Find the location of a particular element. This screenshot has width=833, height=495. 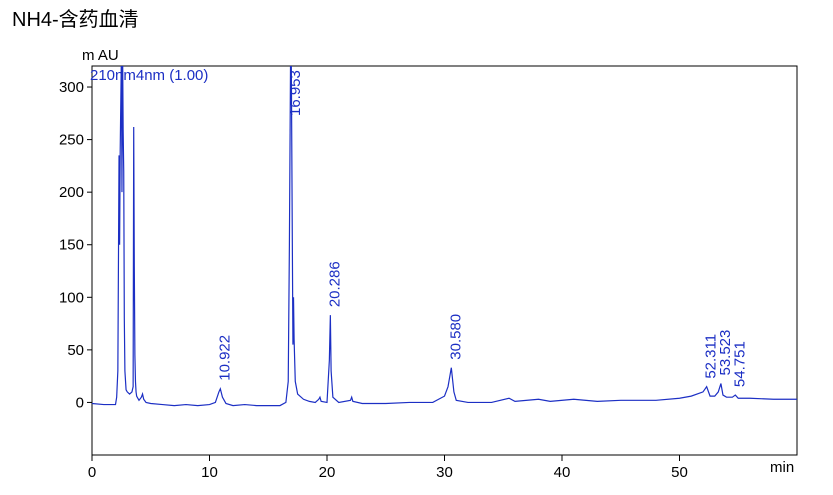

y-tick-label: 200 is located at coordinates (71, 192).